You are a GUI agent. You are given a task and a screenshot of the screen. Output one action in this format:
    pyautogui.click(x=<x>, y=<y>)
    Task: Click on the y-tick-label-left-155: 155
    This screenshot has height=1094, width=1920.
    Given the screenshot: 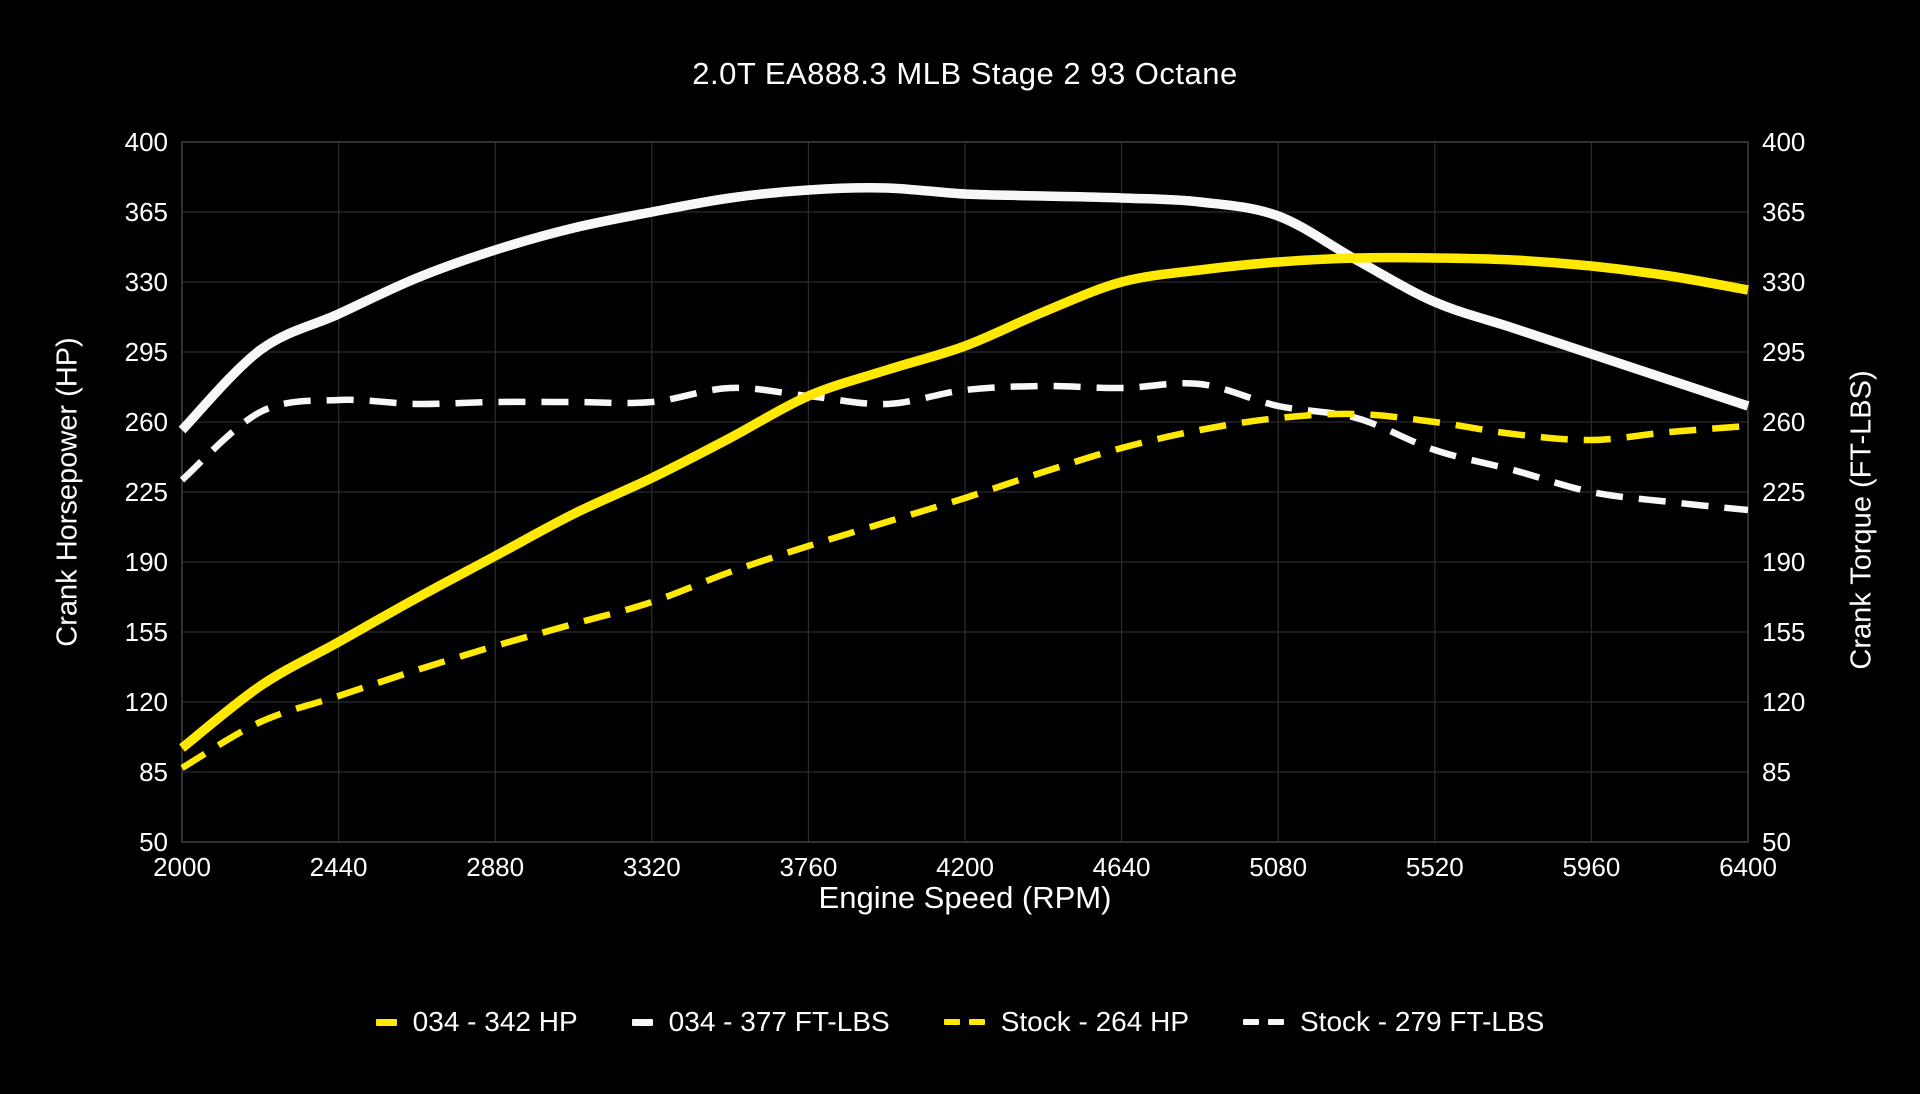 What is the action you would take?
    pyautogui.click(x=146, y=632)
    